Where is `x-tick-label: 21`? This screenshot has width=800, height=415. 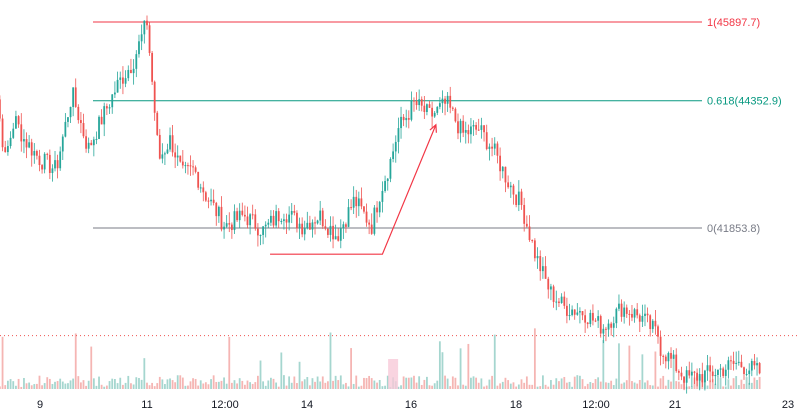 x-tick-label: 21 is located at coordinates (675, 405).